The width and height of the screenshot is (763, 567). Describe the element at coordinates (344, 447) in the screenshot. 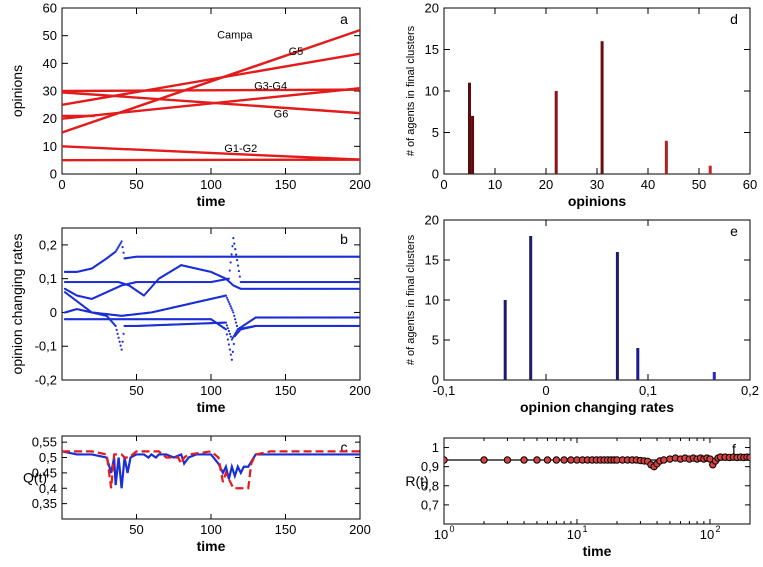

I see `c-panel-label: c` at that location.